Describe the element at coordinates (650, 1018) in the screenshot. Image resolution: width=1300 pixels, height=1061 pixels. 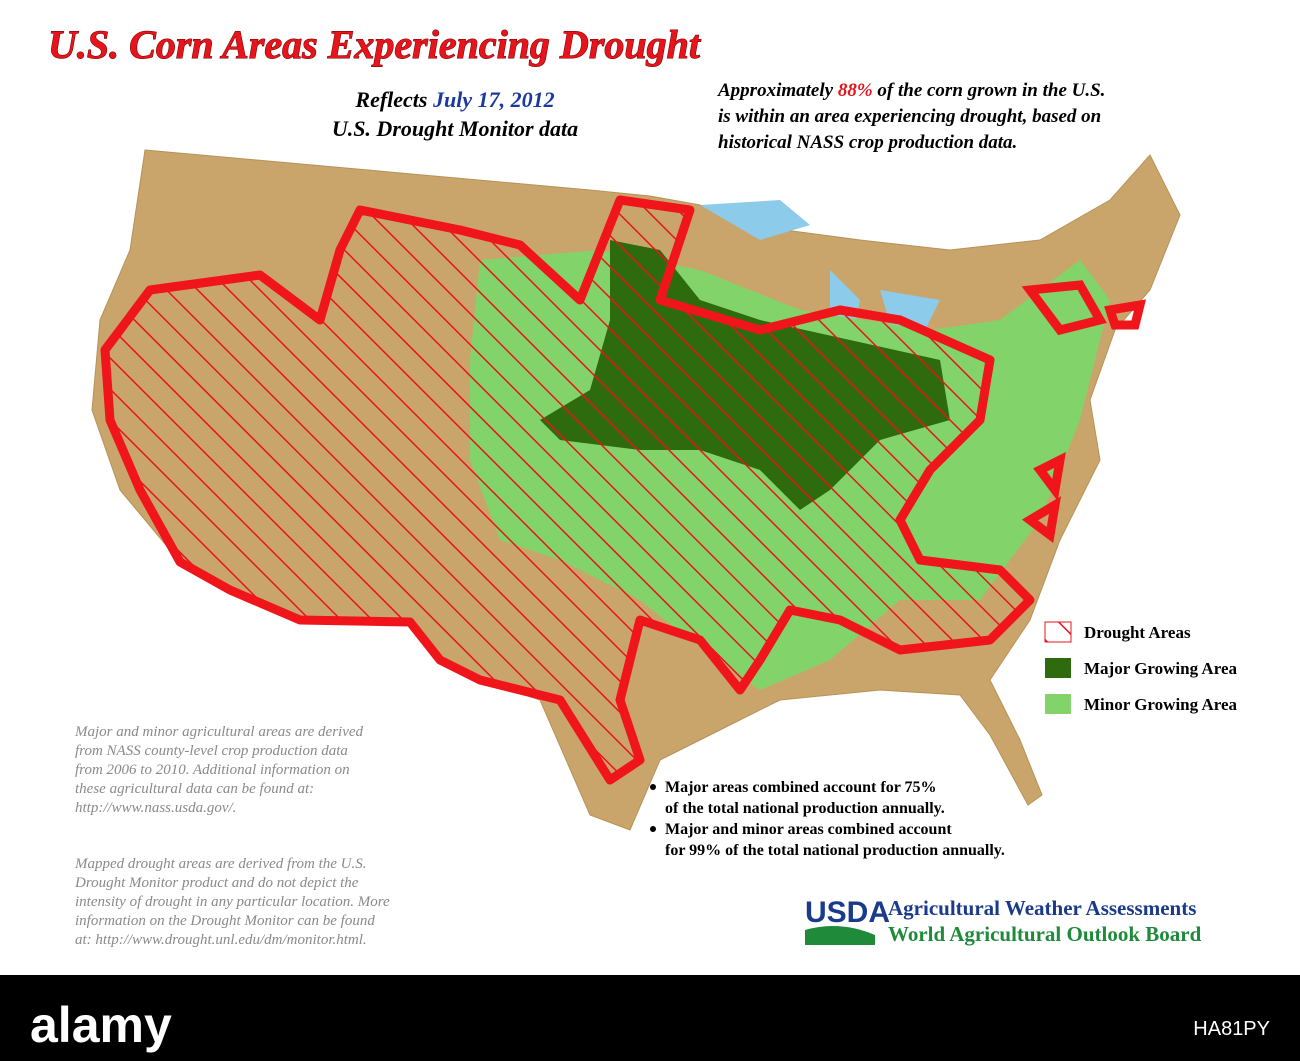
I see `watermark-band` at that location.